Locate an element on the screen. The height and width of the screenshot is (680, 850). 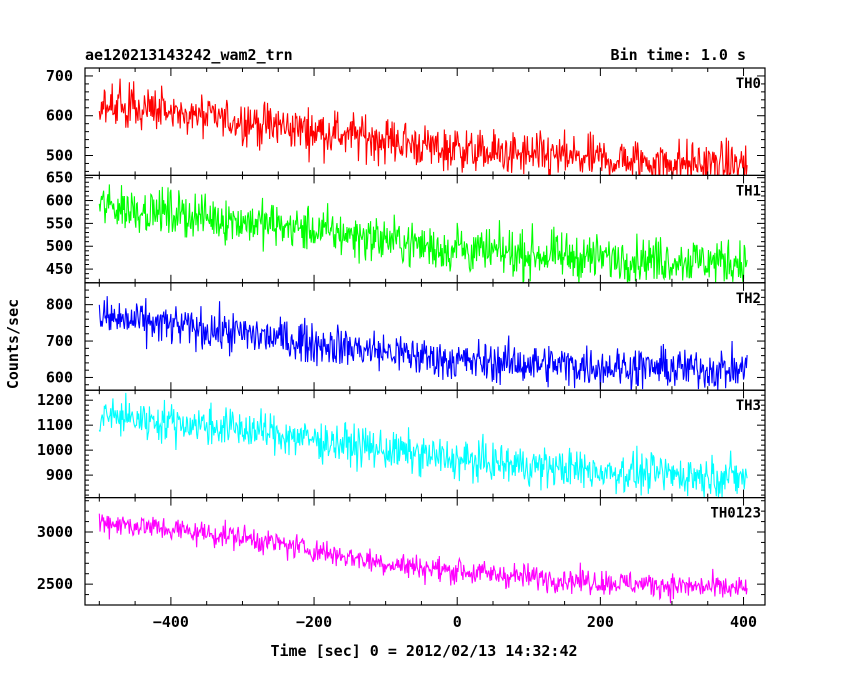
y-tick-label: 450 is located at coordinates (59, 269).